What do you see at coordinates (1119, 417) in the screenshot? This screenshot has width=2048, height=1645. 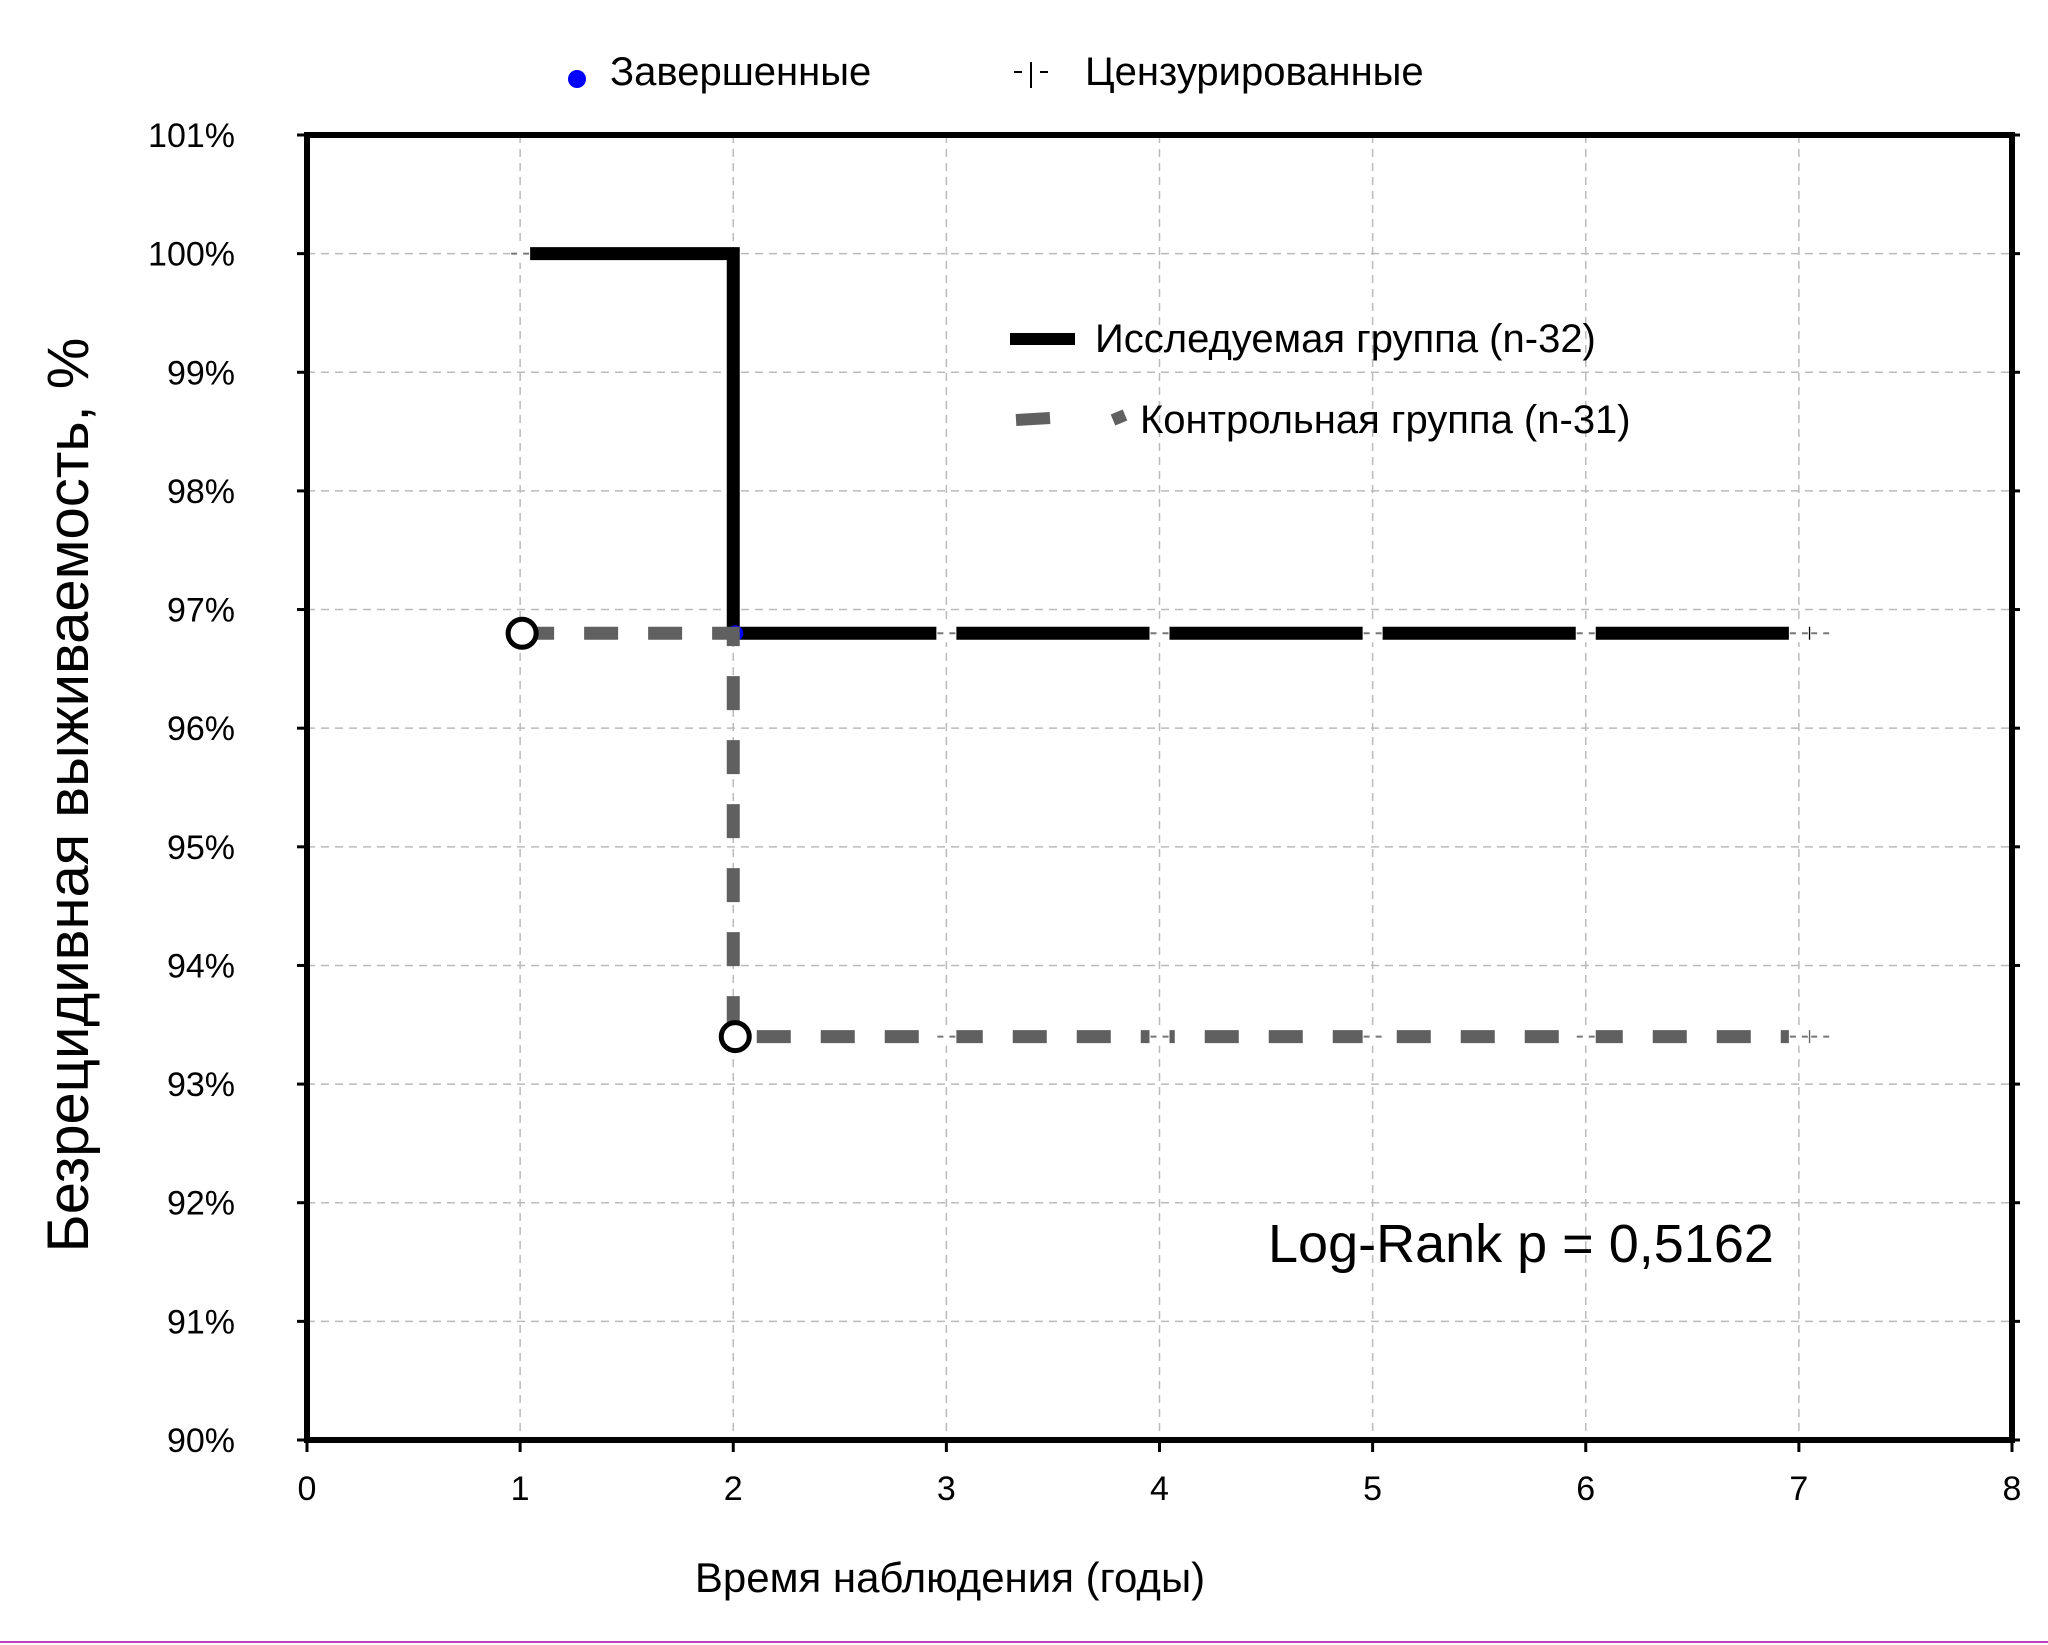 I see `control-group-legend-swatch-b` at bounding box center [1119, 417].